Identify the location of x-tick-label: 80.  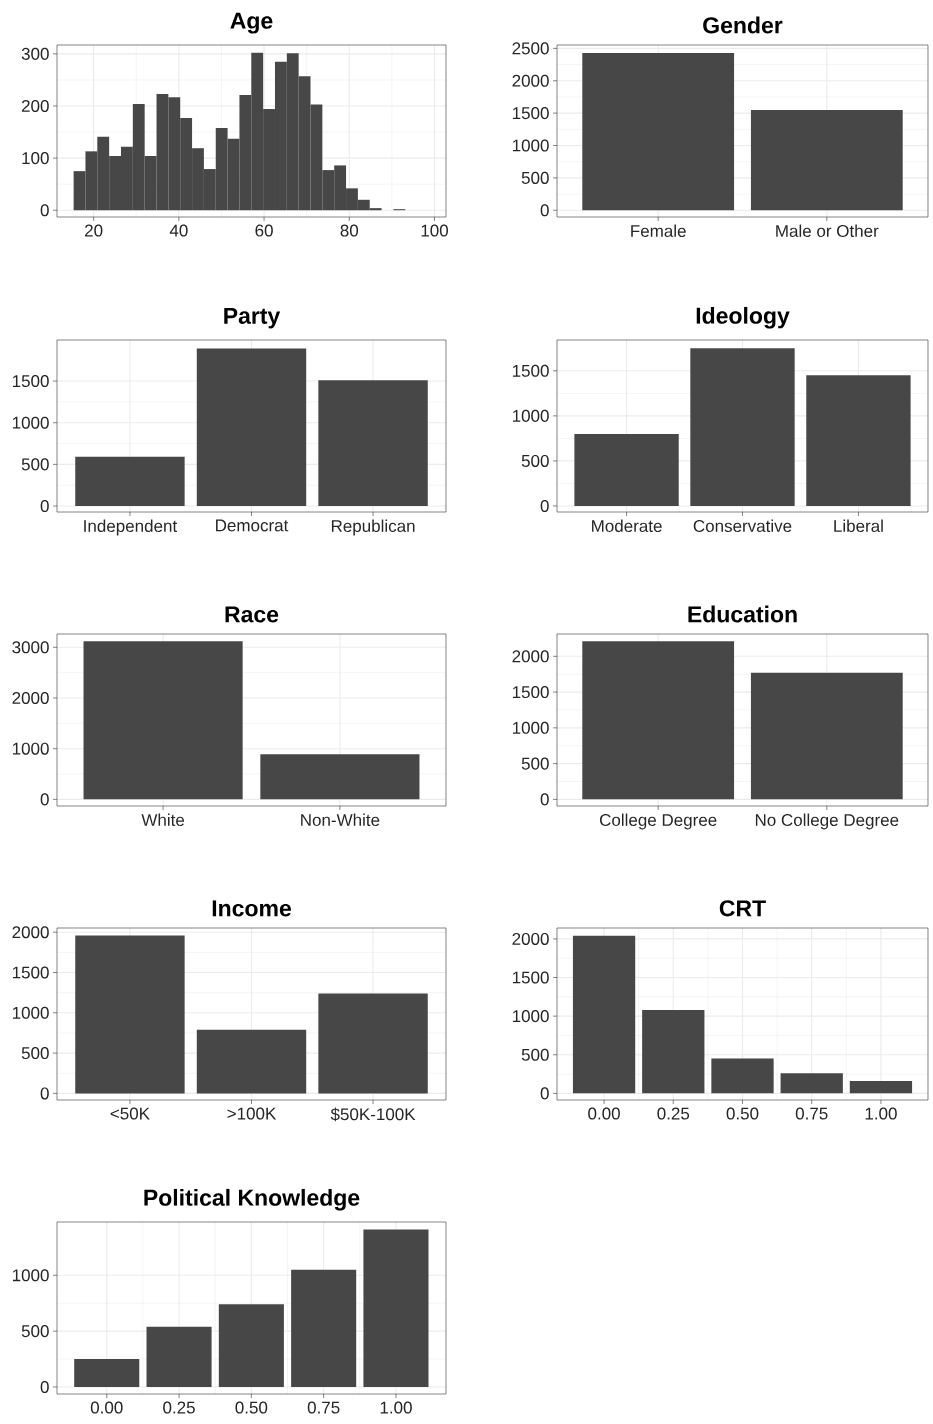
(349, 230).